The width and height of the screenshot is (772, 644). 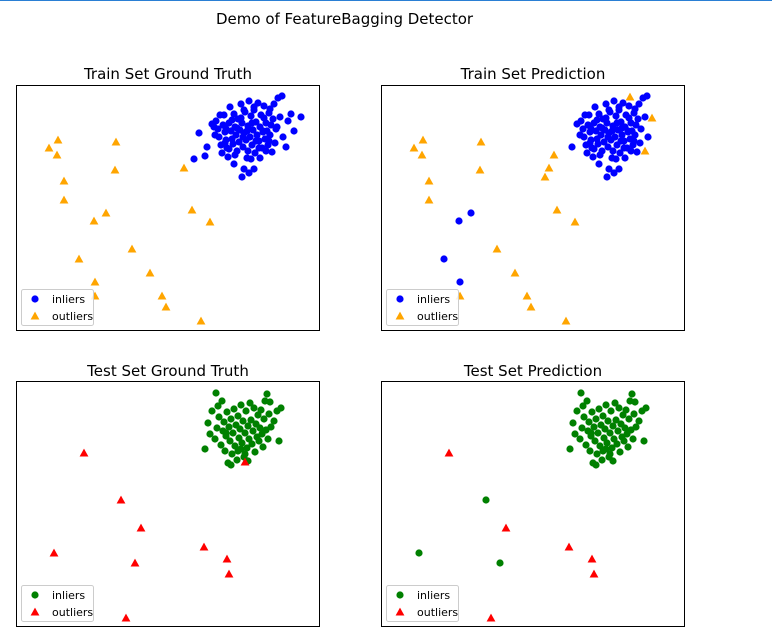 What do you see at coordinates (422, 603) in the screenshot?
I see `legend: inliers outliers` at bounding box center [422, 603].